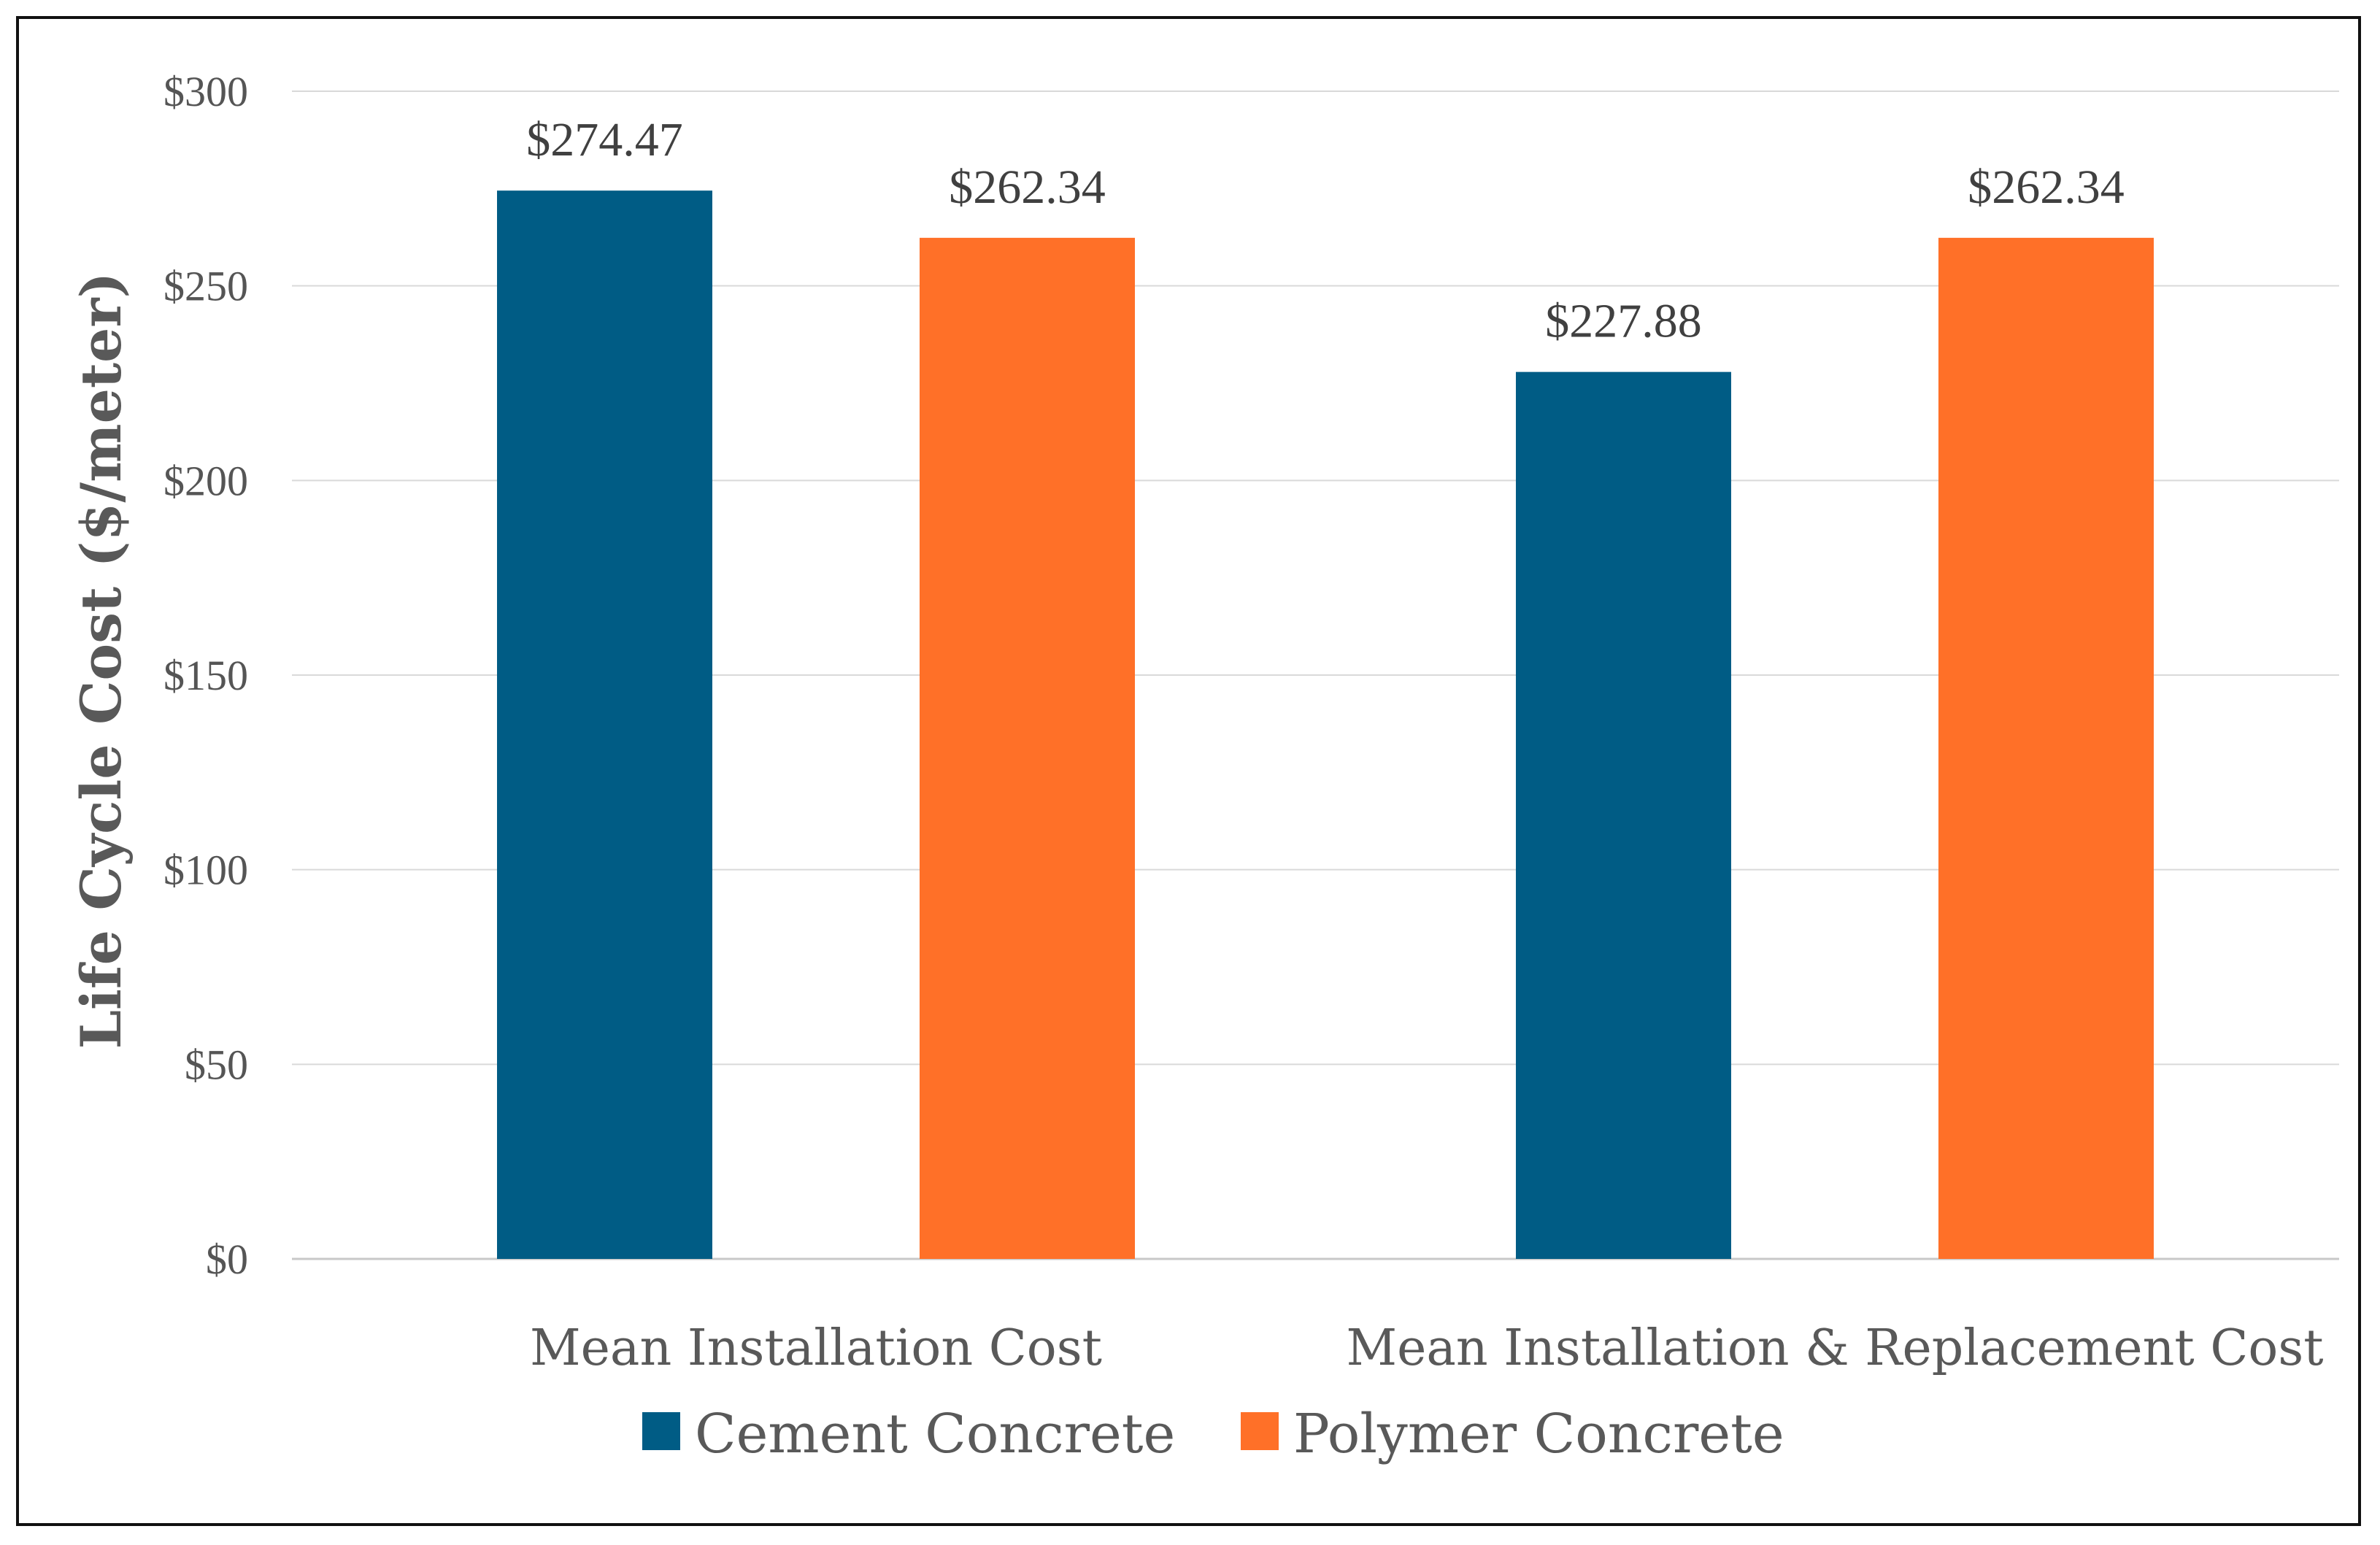 The height and width of the screenshot is (1545, 2380). I want to click on y-tick-label: $50, so click(217, 1065).